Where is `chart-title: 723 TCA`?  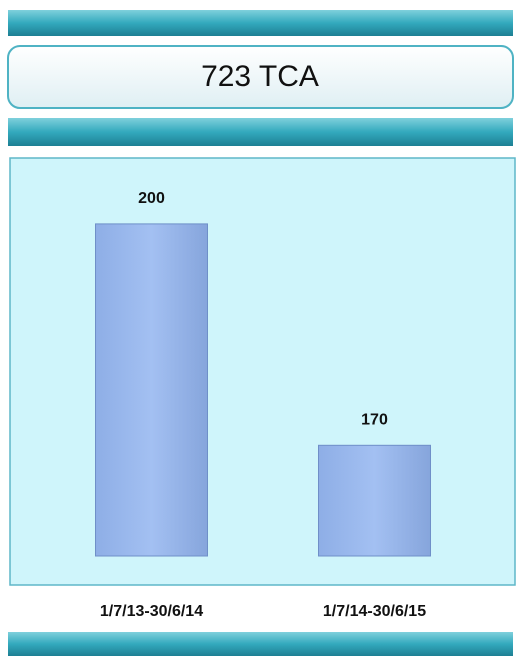
chart-title: 723 TCA is located at coordinates (260, 76).